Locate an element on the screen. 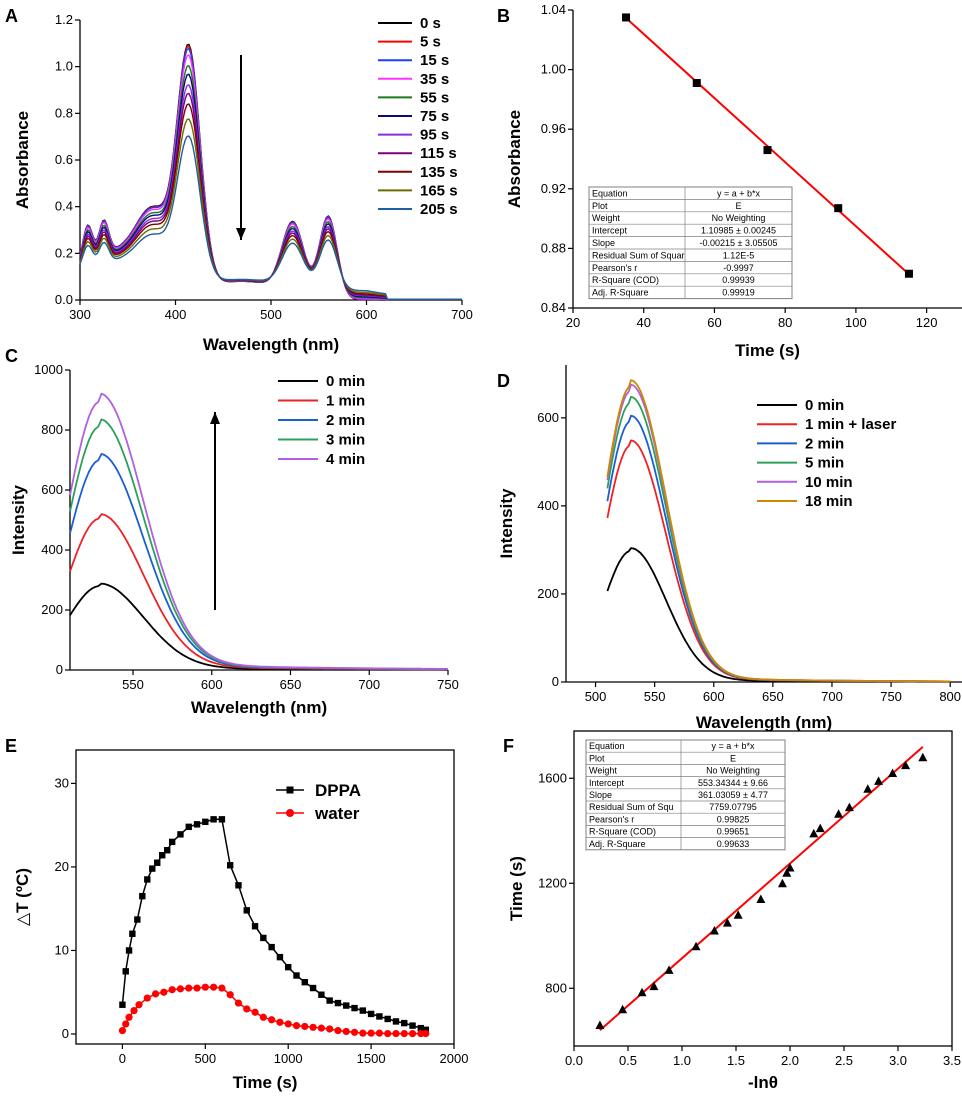 Image resolution: width=962 pixels, height=1096 pixels. fit-table-value: E is located at coordinates (738, 206).